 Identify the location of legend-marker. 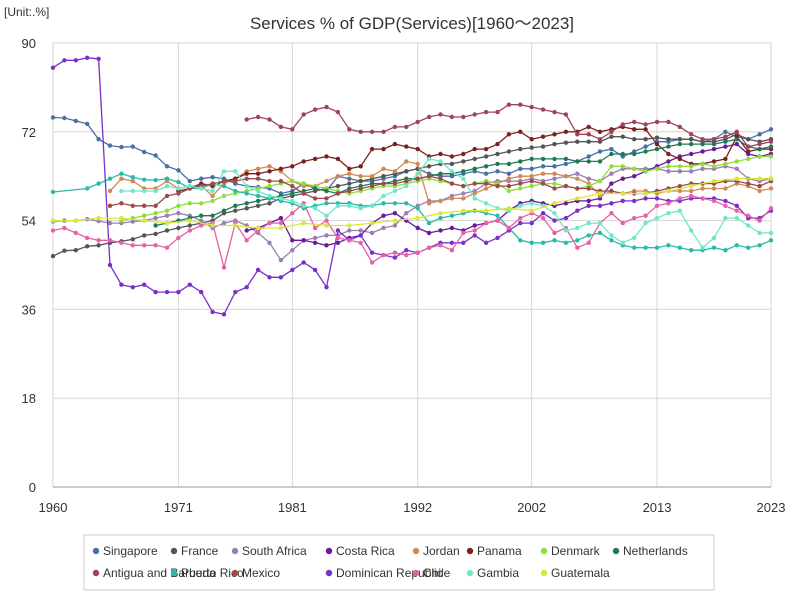
(470, 551).